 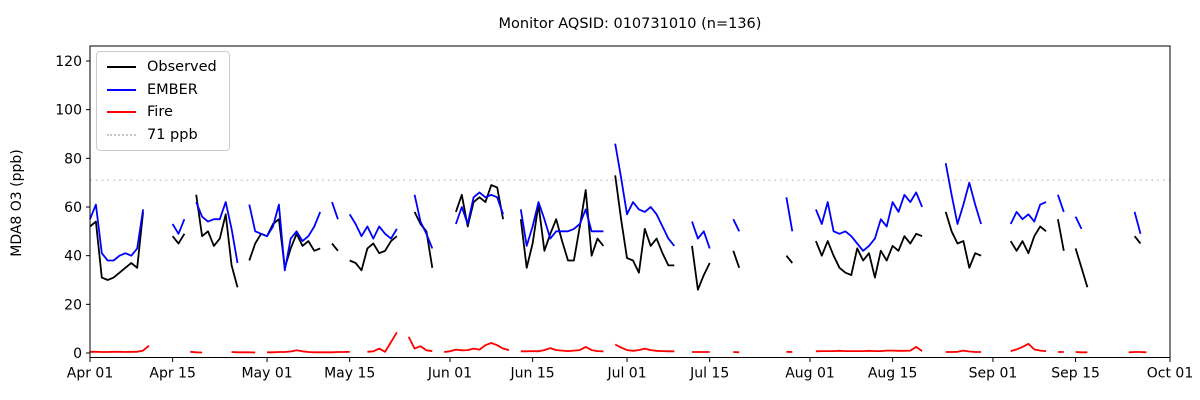 I want to click on legend-item-ember: EMBER, so click(x=162, y=90).